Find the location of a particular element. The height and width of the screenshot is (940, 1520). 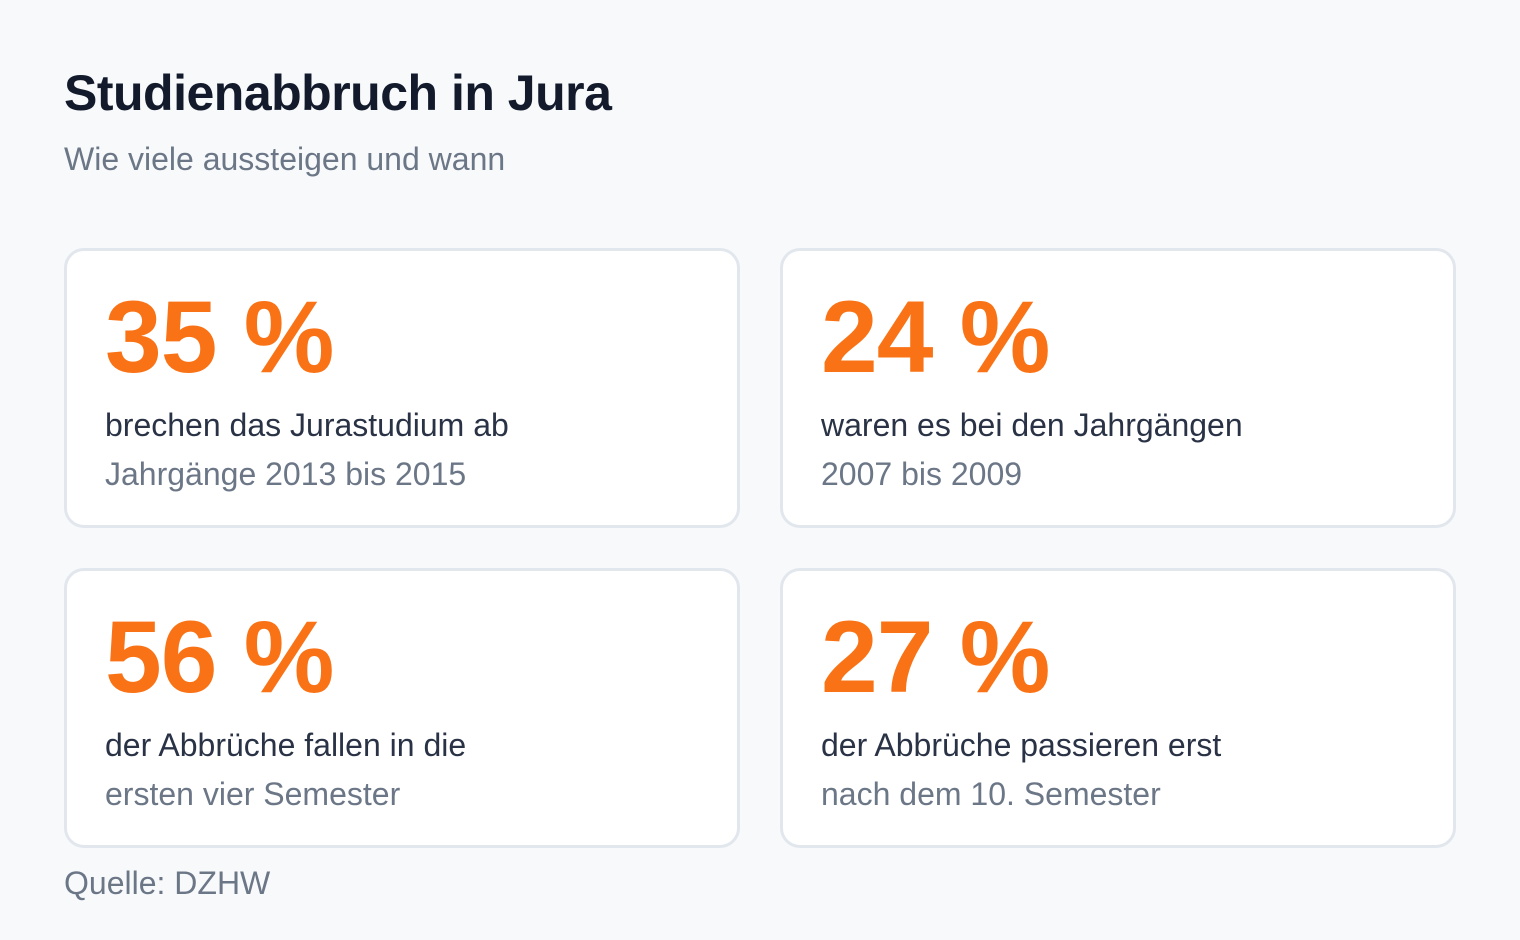

stat-description: brechen das Jurastudium ab is located at coordinates (307, 425).